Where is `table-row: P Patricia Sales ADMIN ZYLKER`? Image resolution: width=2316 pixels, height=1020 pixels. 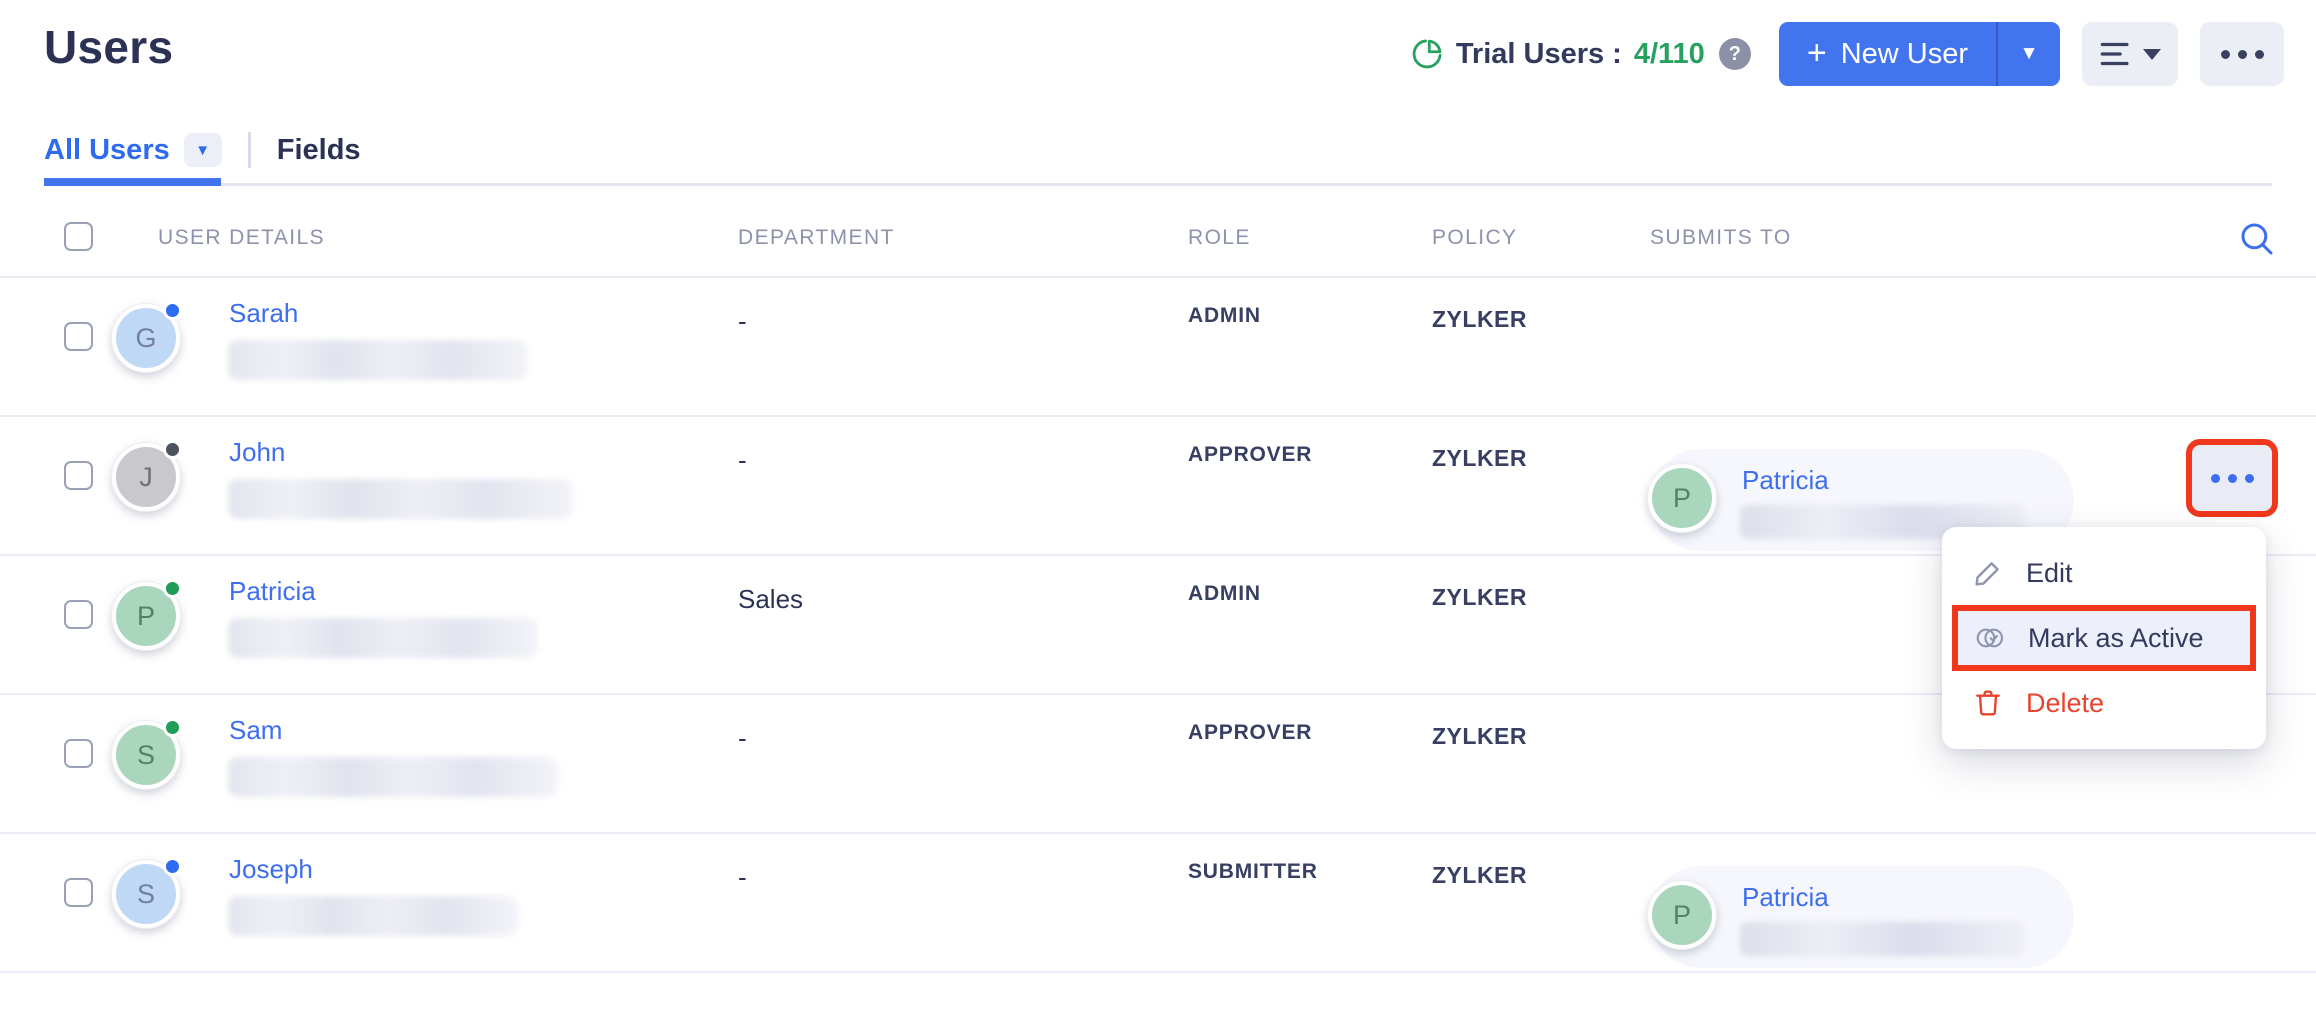
table-row: P Patricia Sales ADMIN ZYLKER is located at coordinates (1158, 625).